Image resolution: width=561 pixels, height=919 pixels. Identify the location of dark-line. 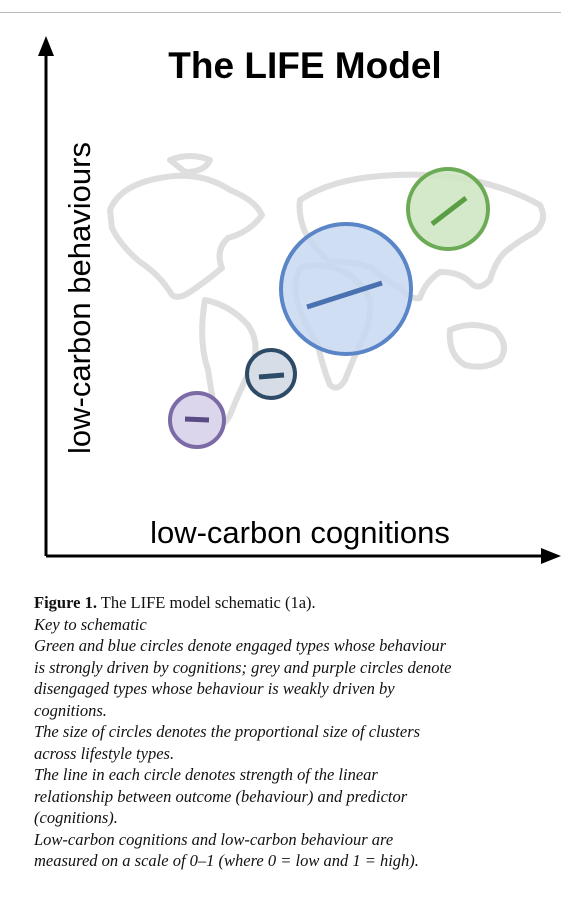
(271, 376).